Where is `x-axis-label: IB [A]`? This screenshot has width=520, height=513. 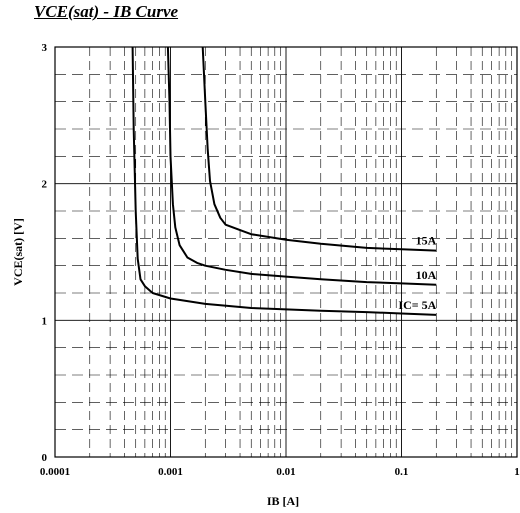 x-axis-label: IB [A] is located at coordinates (283, 501).